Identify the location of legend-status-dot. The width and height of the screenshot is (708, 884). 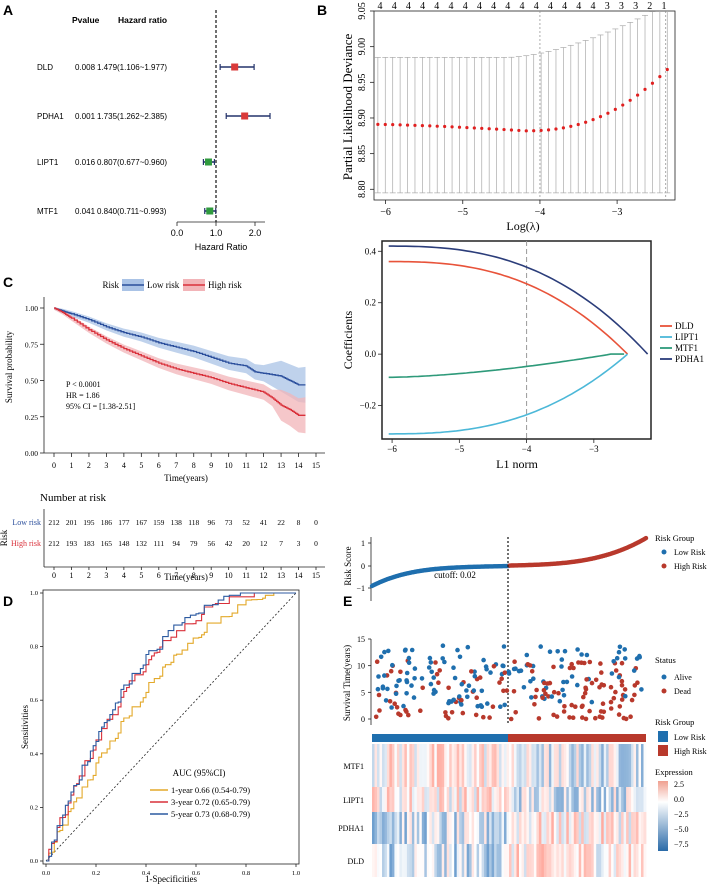
(664, 677).